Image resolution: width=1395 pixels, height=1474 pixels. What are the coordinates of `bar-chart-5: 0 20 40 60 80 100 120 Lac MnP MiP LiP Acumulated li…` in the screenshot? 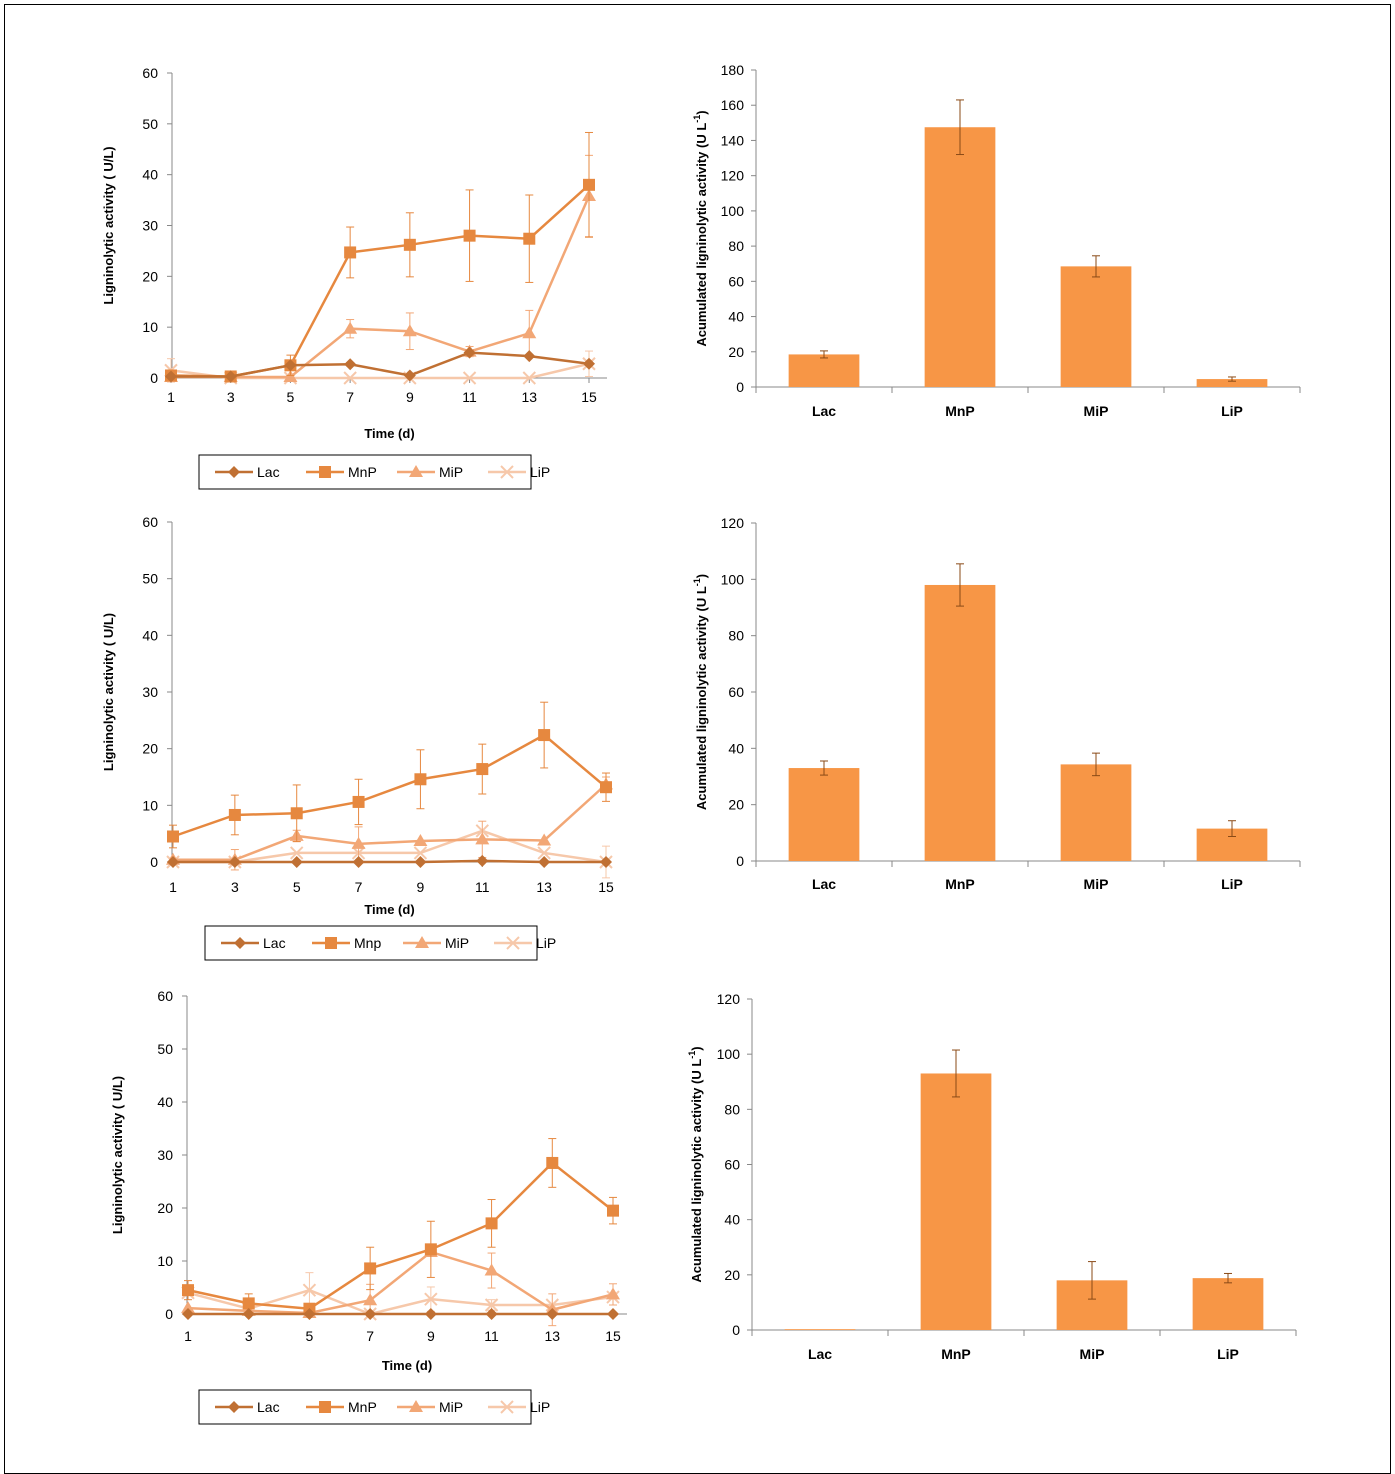 It's located at (992, 1176).